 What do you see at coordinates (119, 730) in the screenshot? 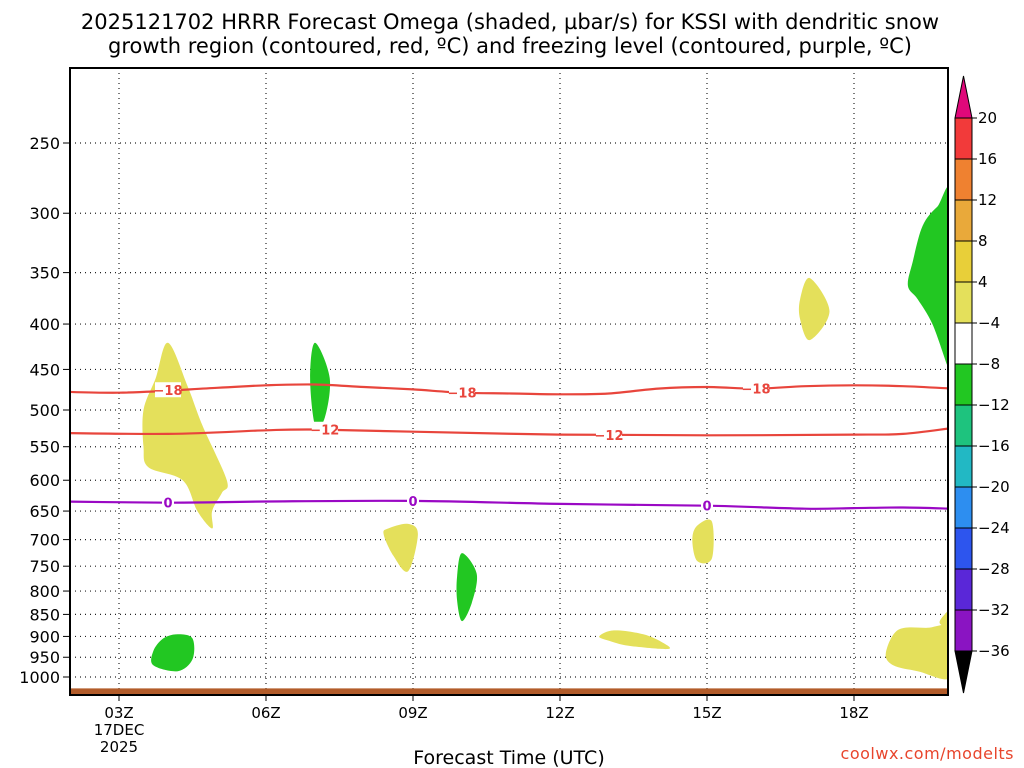
I see `x-tick-date-label: 17DEC` at bounding box center [119, 730].